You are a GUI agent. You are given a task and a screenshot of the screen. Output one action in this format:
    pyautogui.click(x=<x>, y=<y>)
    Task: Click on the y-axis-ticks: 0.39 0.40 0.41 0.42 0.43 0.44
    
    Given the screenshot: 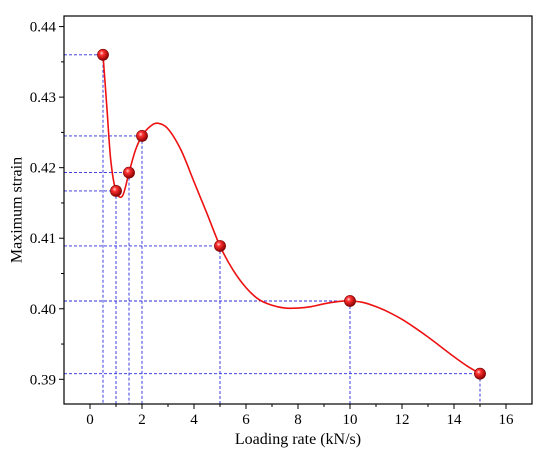 What is the action you would take?
    pyautogui.click(x=47, y=204)
    